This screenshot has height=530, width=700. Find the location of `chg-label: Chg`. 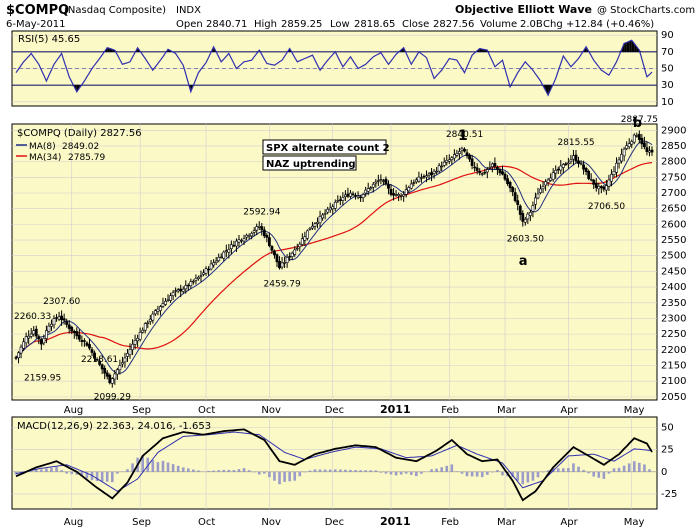

chg-label: Chg is located at coordinates (553, 24).